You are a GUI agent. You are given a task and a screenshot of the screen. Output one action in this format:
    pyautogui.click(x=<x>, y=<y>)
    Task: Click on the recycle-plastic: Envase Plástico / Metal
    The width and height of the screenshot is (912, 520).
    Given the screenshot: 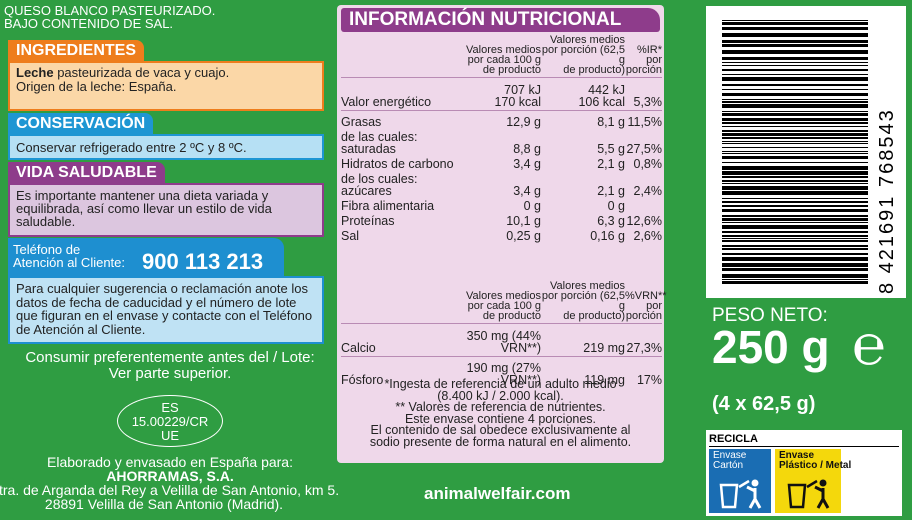 What is the action you would take?
    pyautogui.click(x=813, y=481)
    